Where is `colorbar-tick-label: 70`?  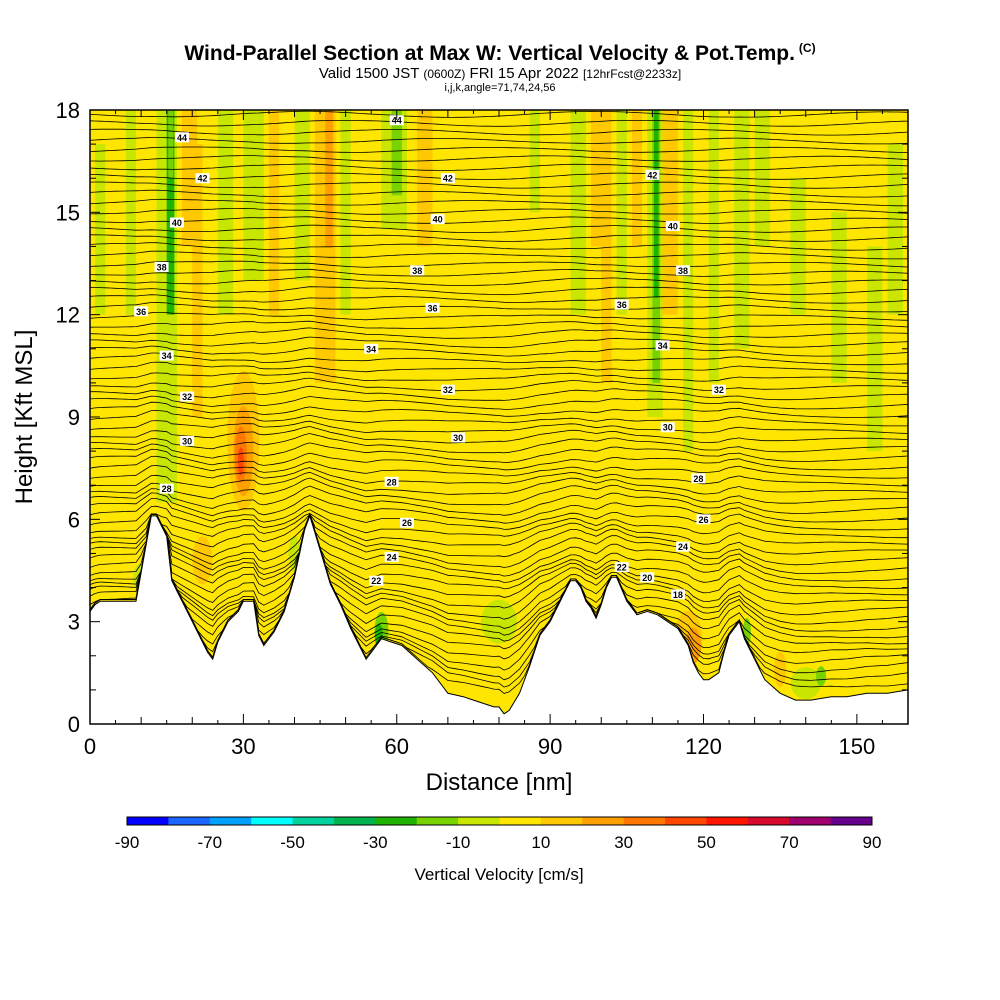 colorbar-tick-label: 70 is located at coordinates (789, 842).